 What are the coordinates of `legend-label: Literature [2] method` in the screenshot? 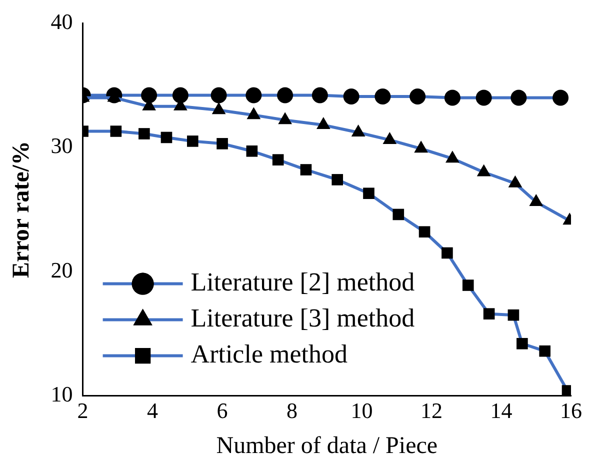 It's located at (302, 282).